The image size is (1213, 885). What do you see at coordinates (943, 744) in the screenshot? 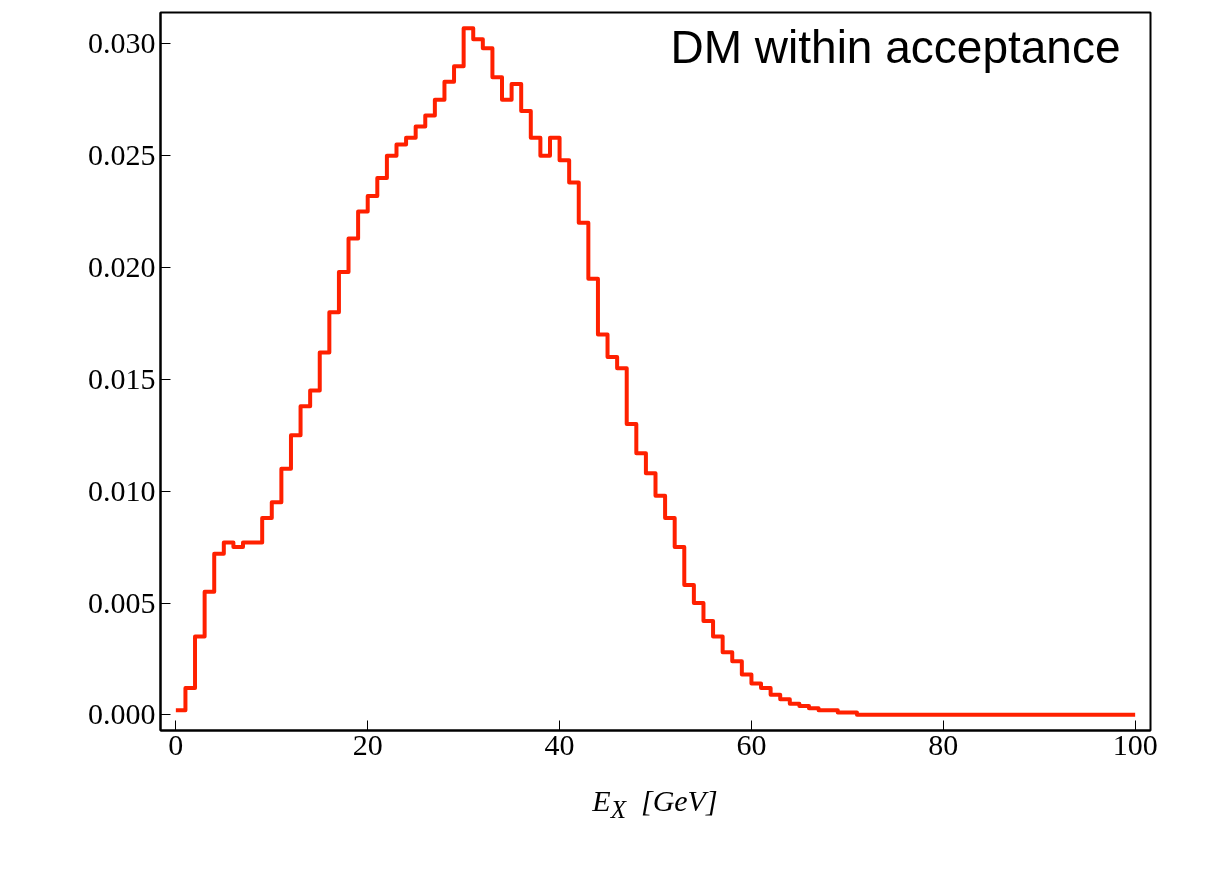
I see `x-tick-label: 80` at bounding box center [943, 744].